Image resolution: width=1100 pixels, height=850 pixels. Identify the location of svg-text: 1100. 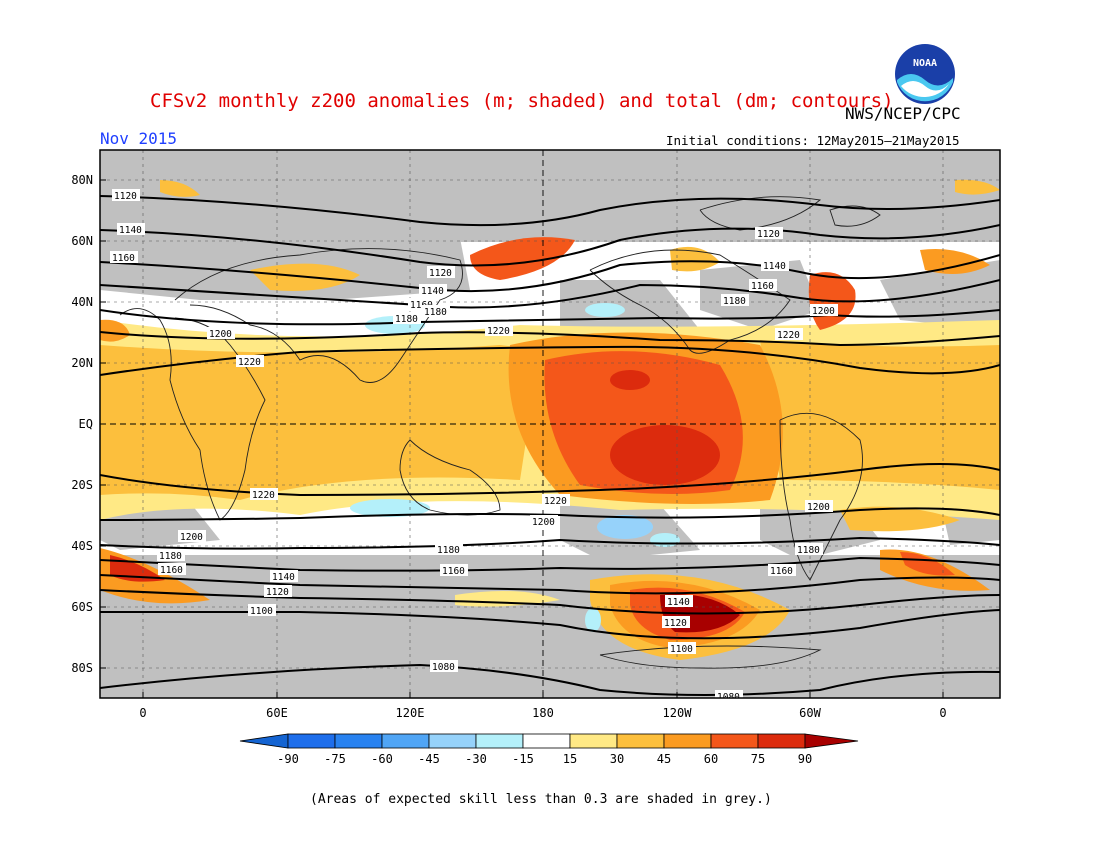
(261, 611).